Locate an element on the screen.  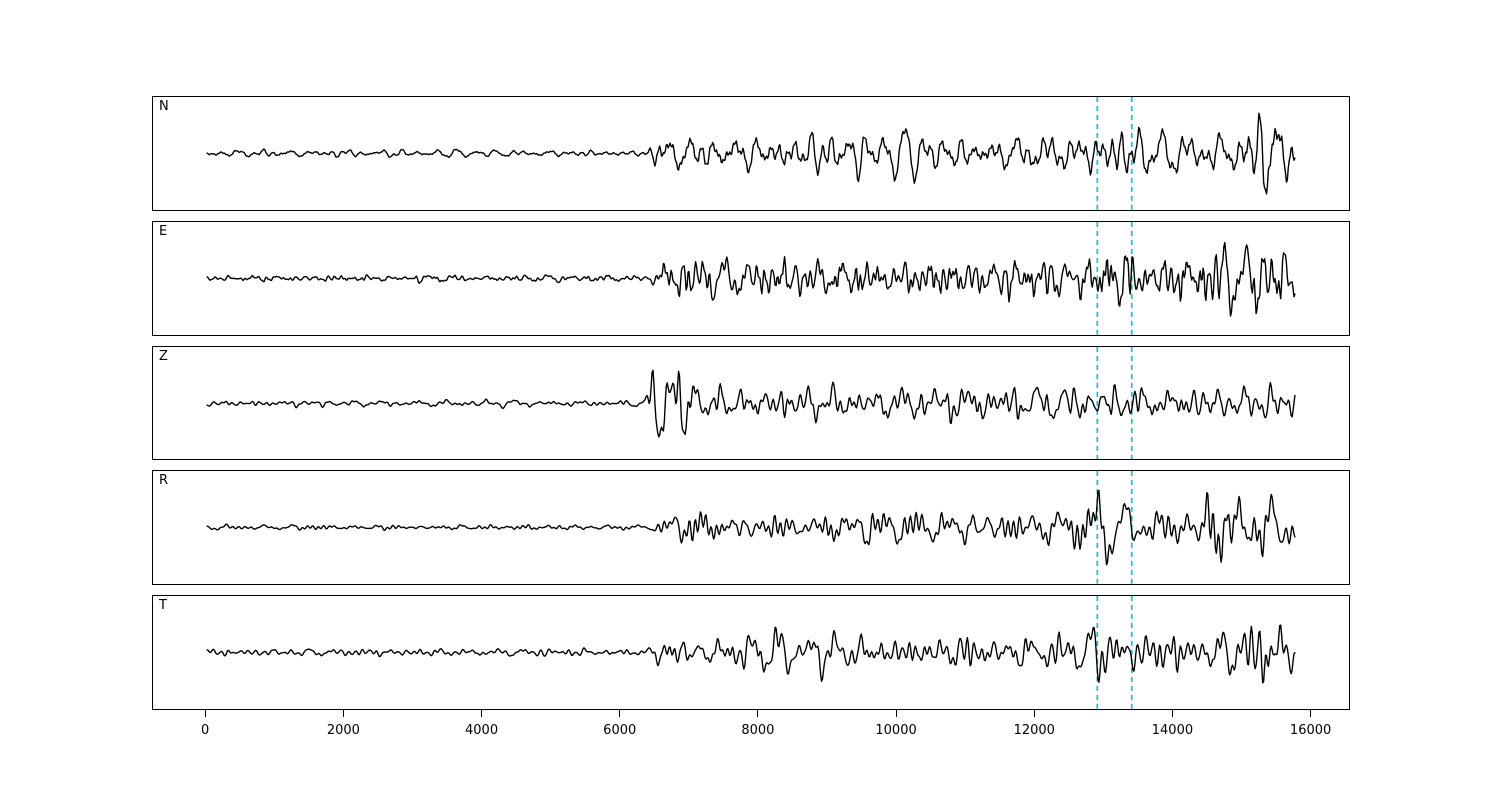
x-tick-label: 12000 is located at coordinates (1034, 730).